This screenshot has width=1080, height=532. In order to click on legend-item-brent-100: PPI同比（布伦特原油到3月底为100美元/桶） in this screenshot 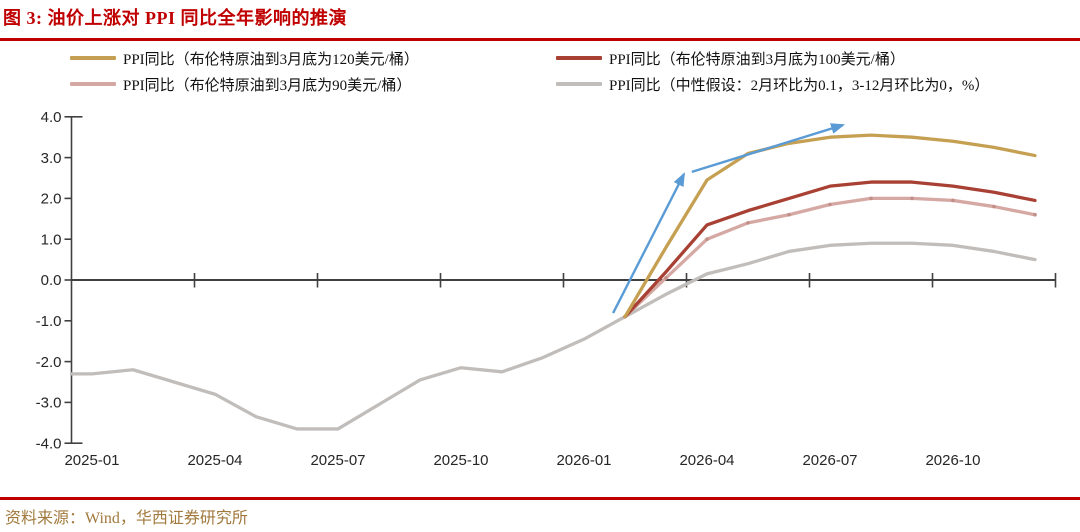, I will do `click(730, 58)`.